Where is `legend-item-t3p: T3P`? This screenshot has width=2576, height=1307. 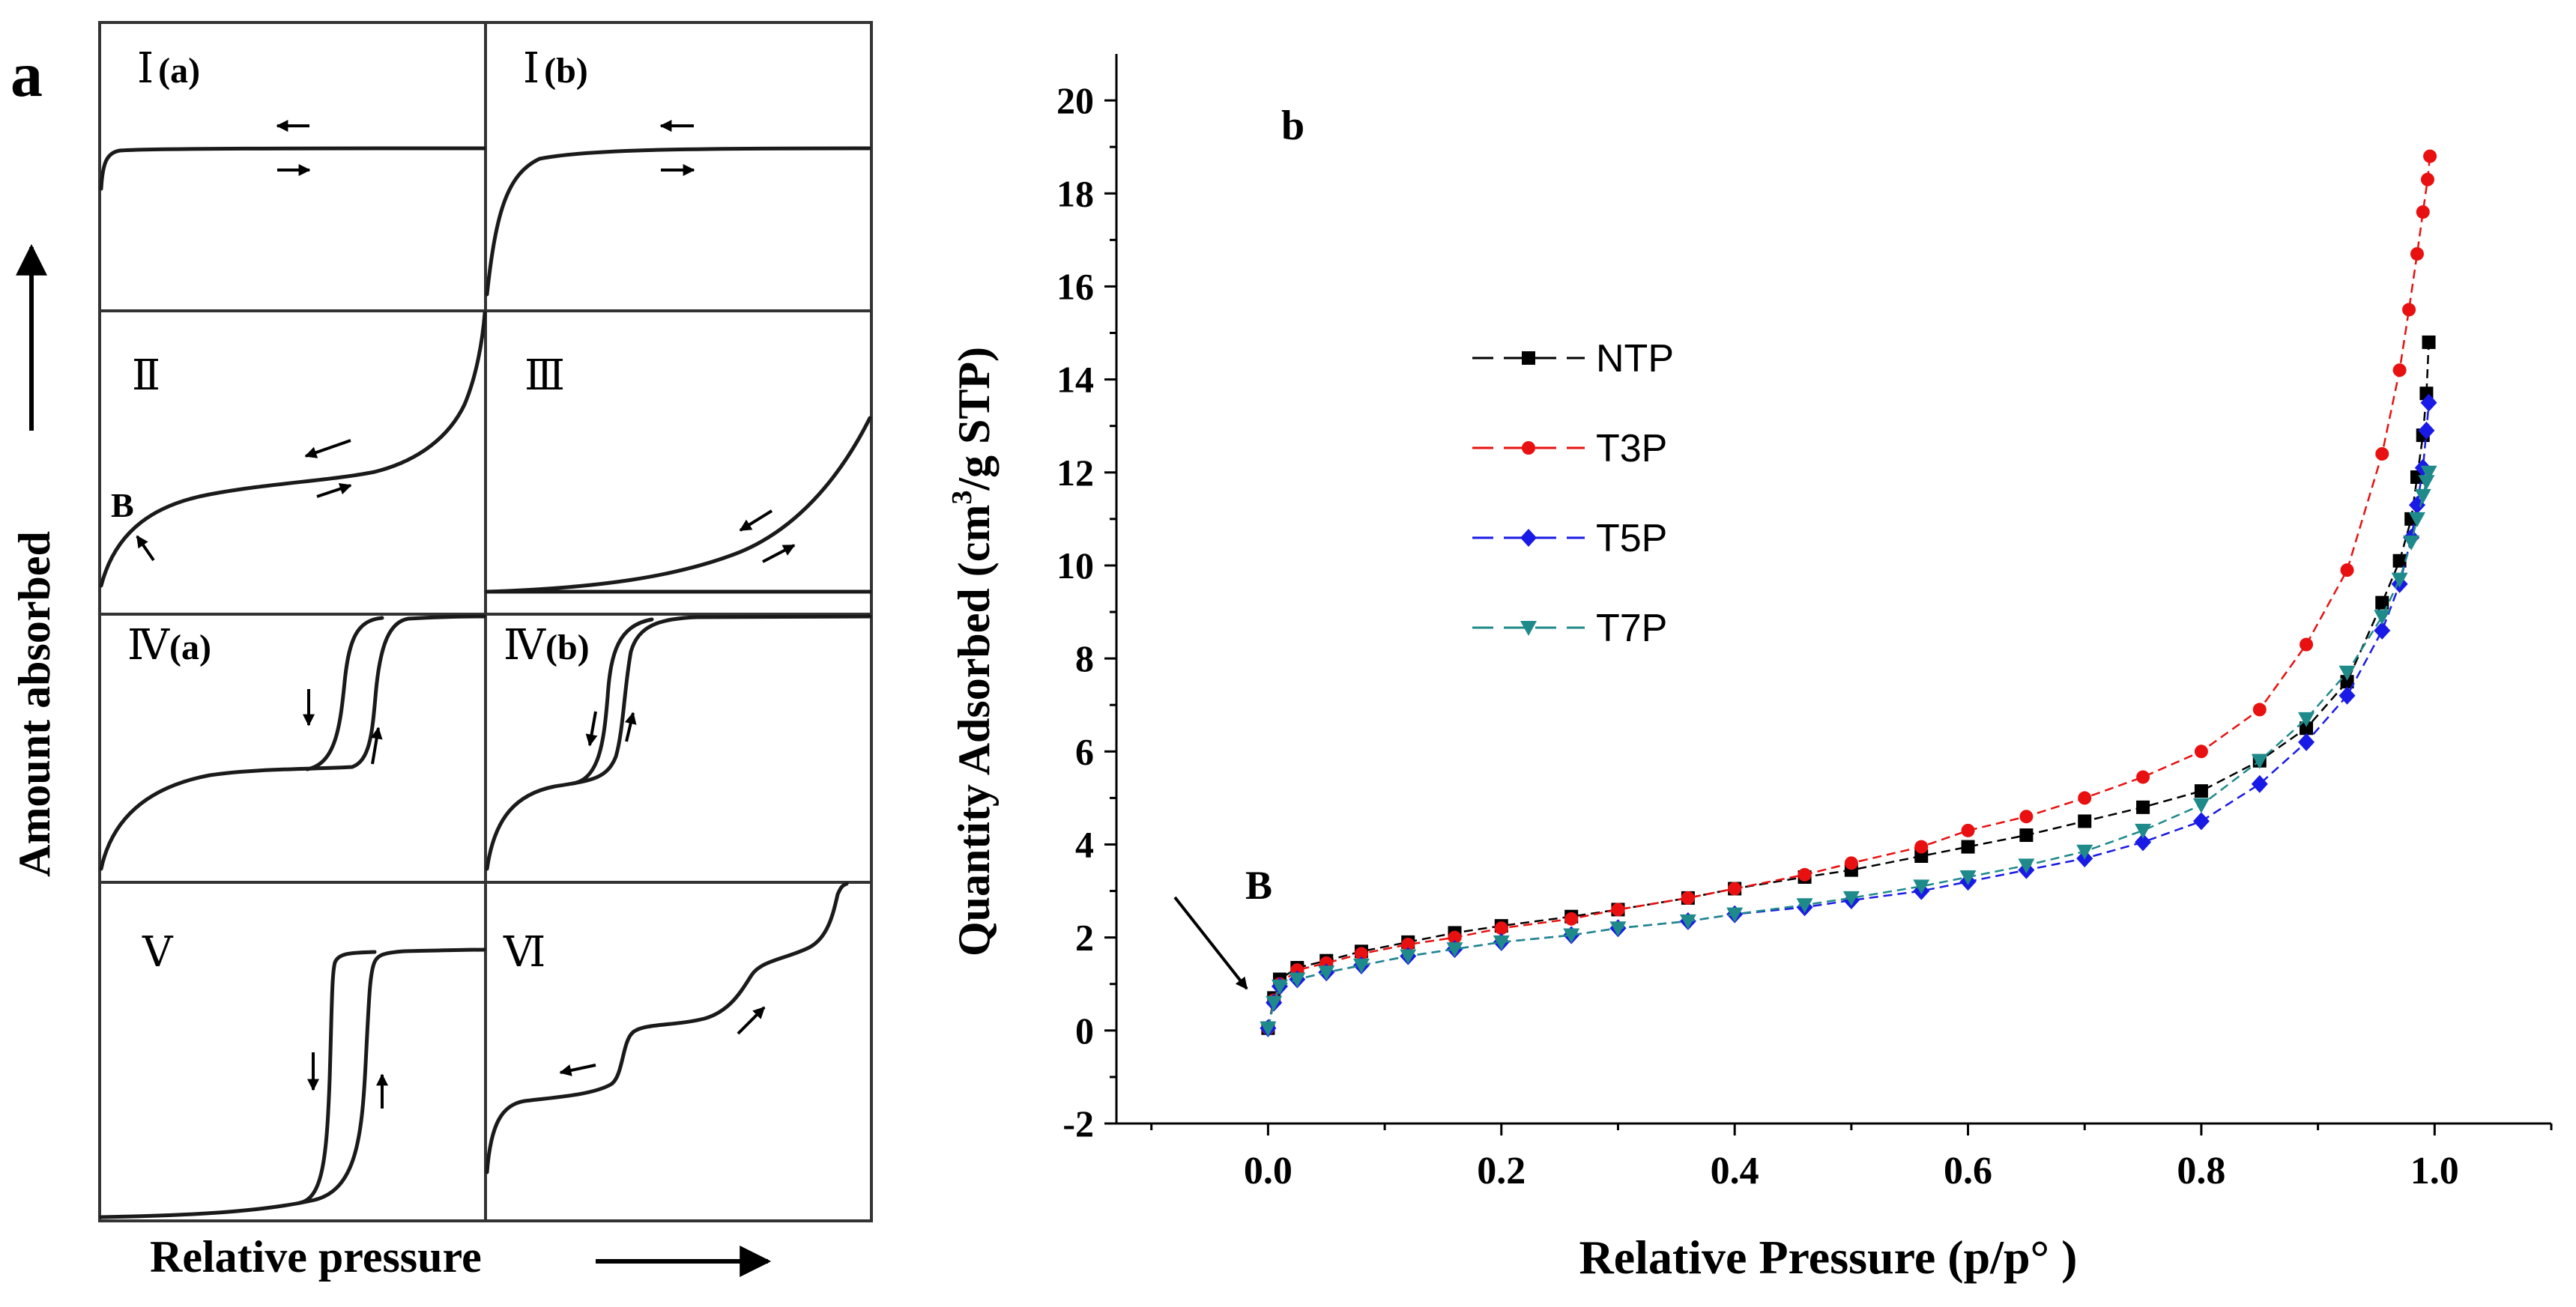 legend-item-t3p: T3P is located at coordinates (1569, 448).